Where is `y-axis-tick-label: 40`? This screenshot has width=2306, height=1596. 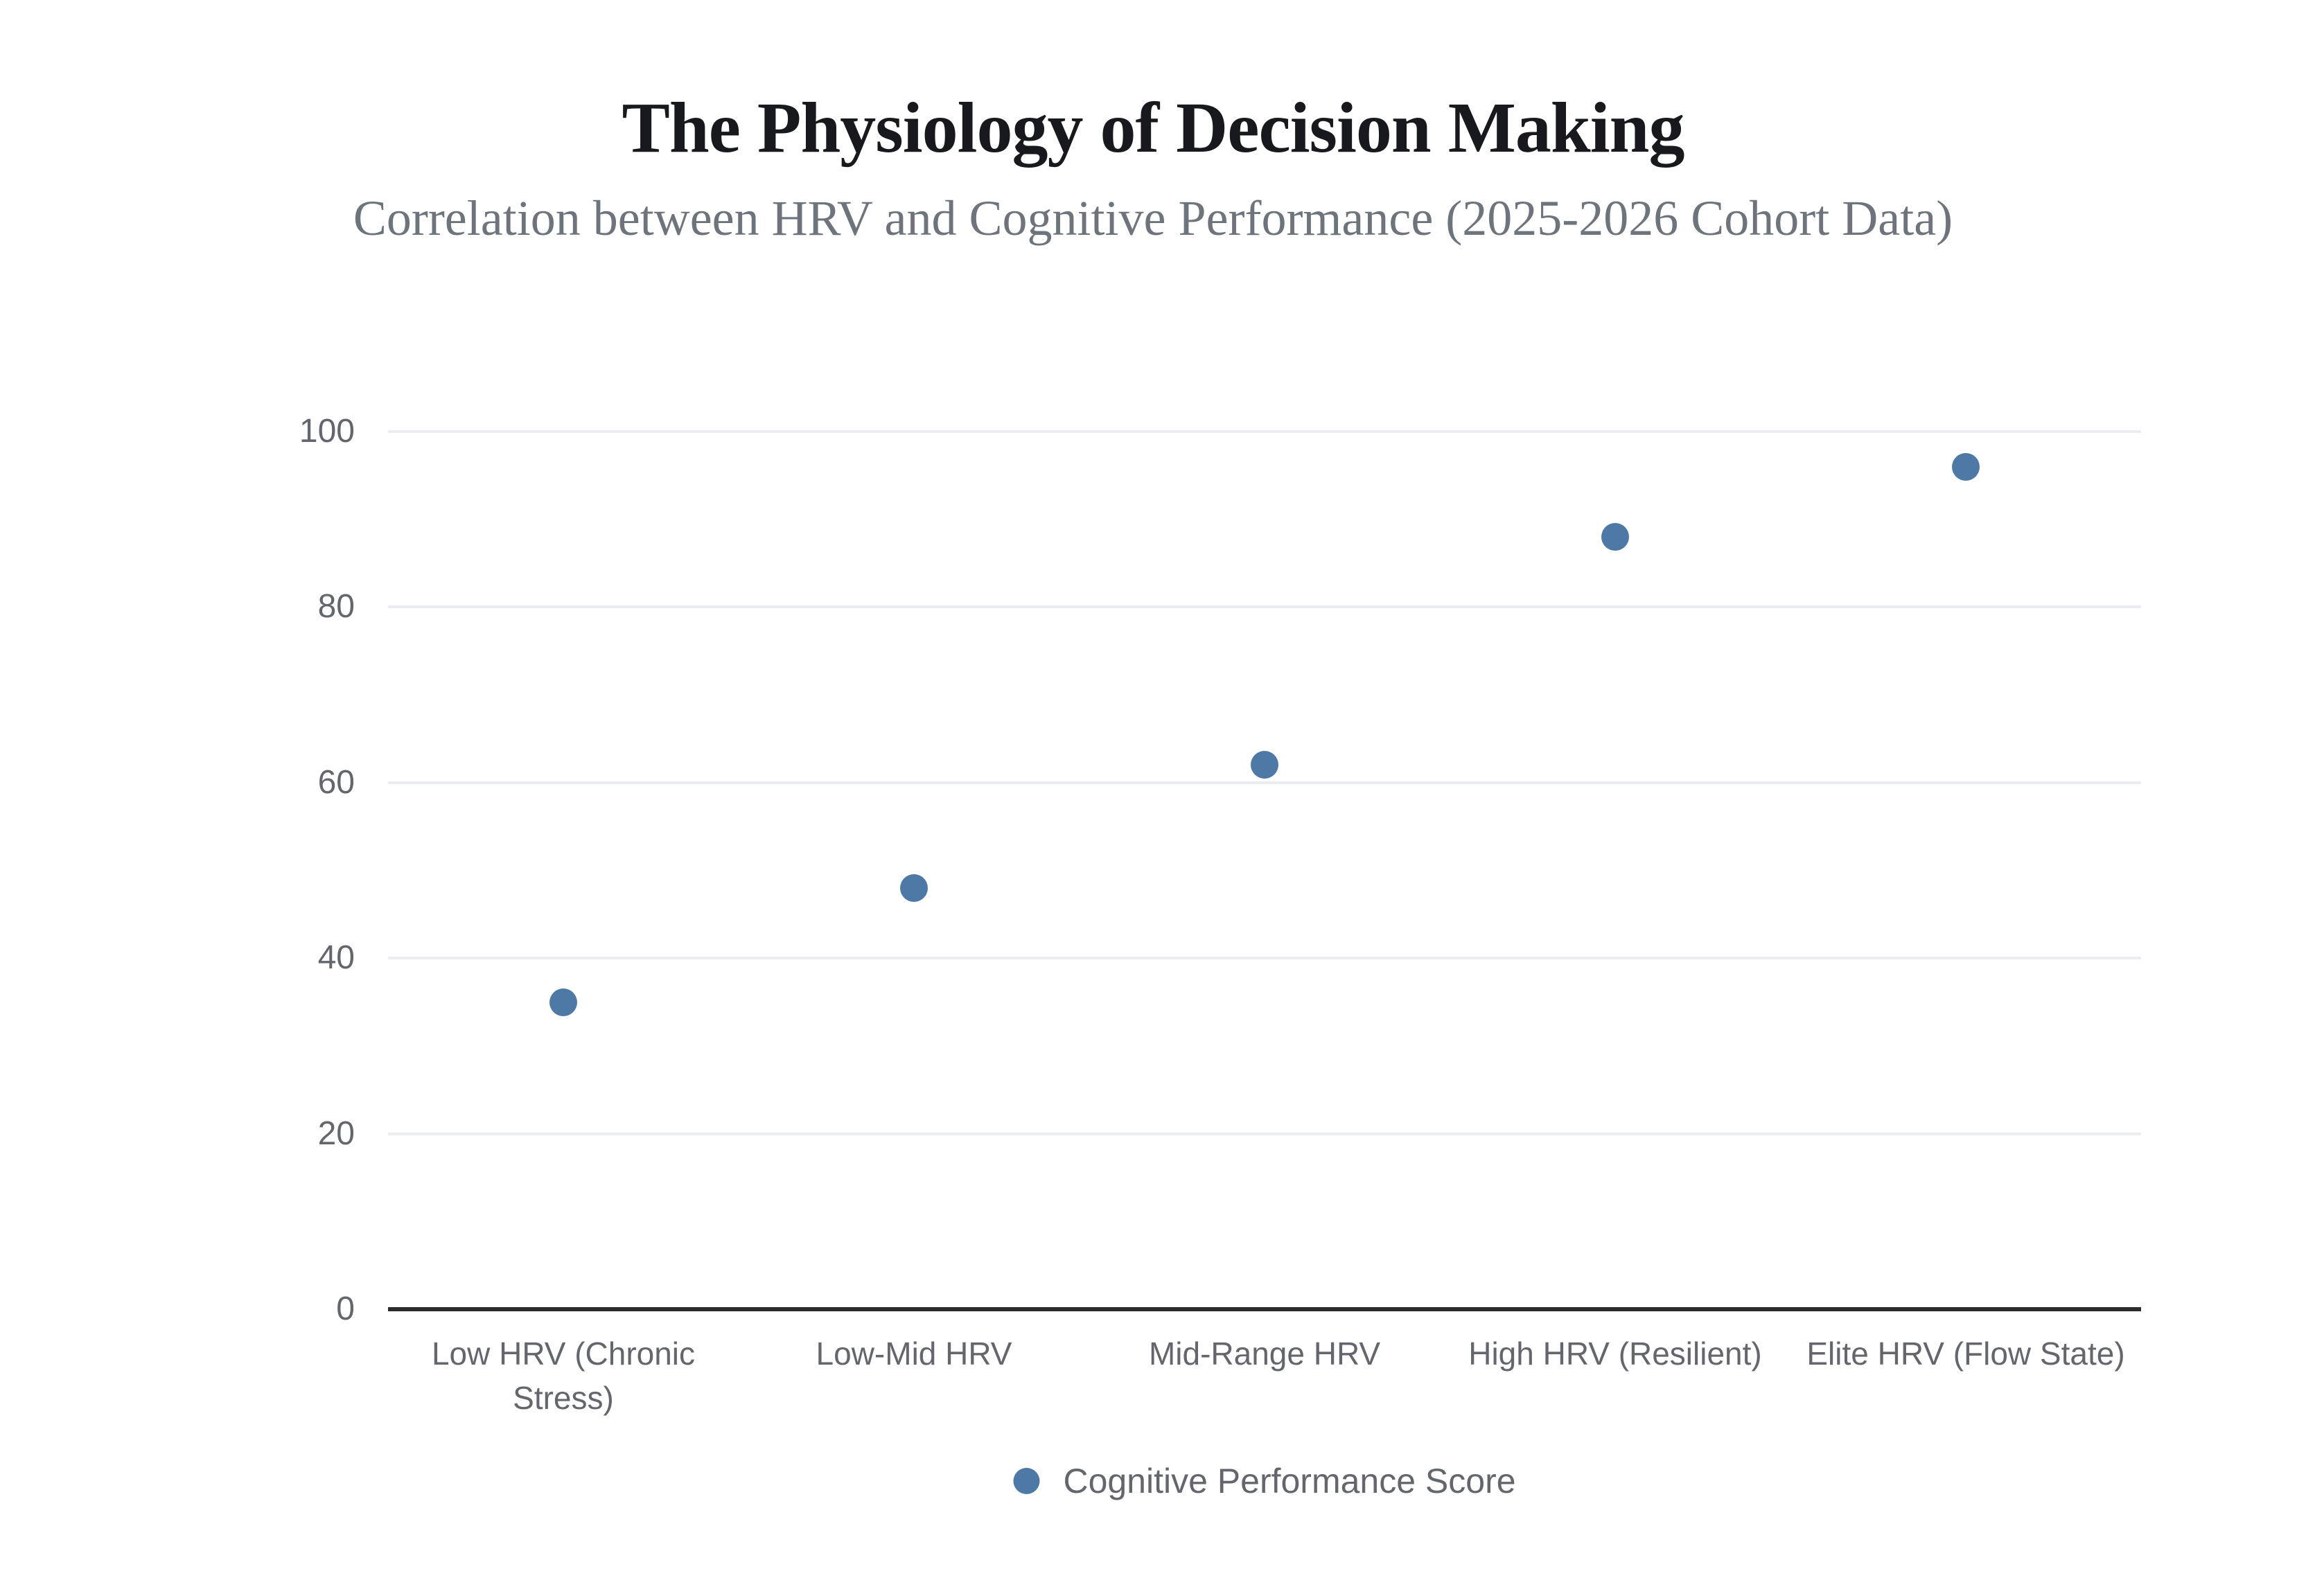
y-axis-tick-label: 40 is located at coordinates (336, 958).